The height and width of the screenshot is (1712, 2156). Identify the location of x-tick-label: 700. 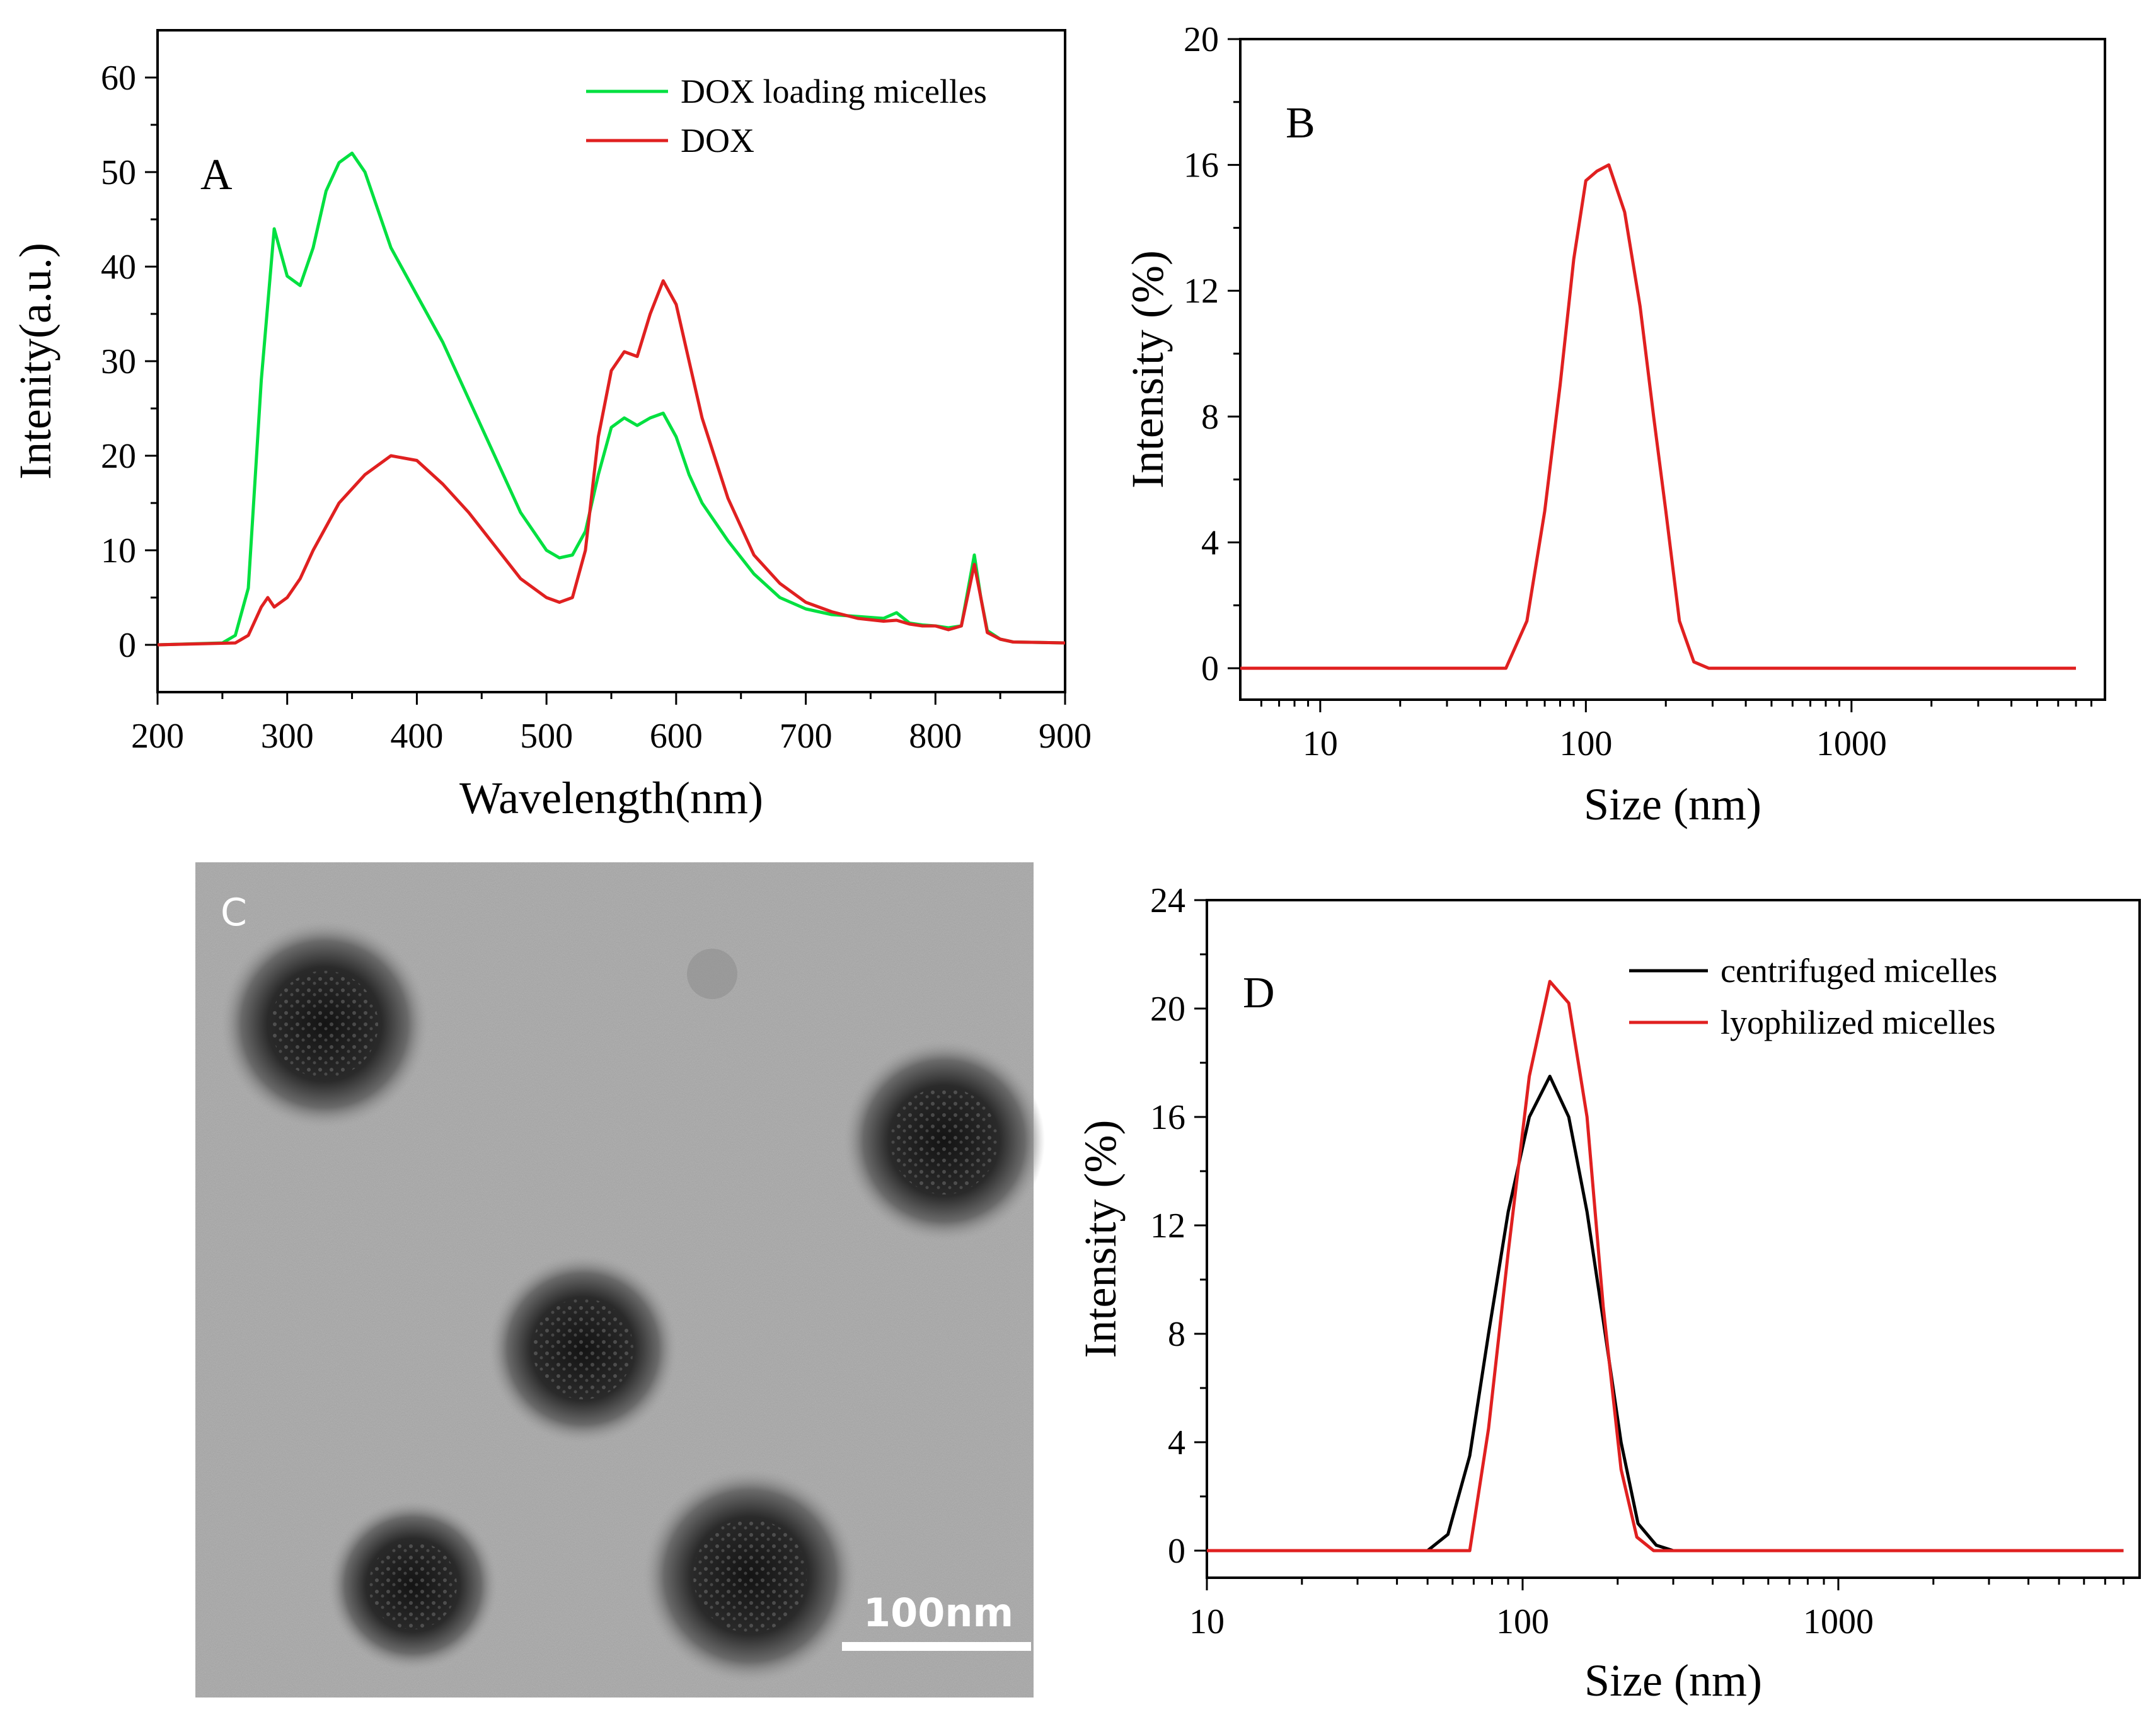
(806, 736).